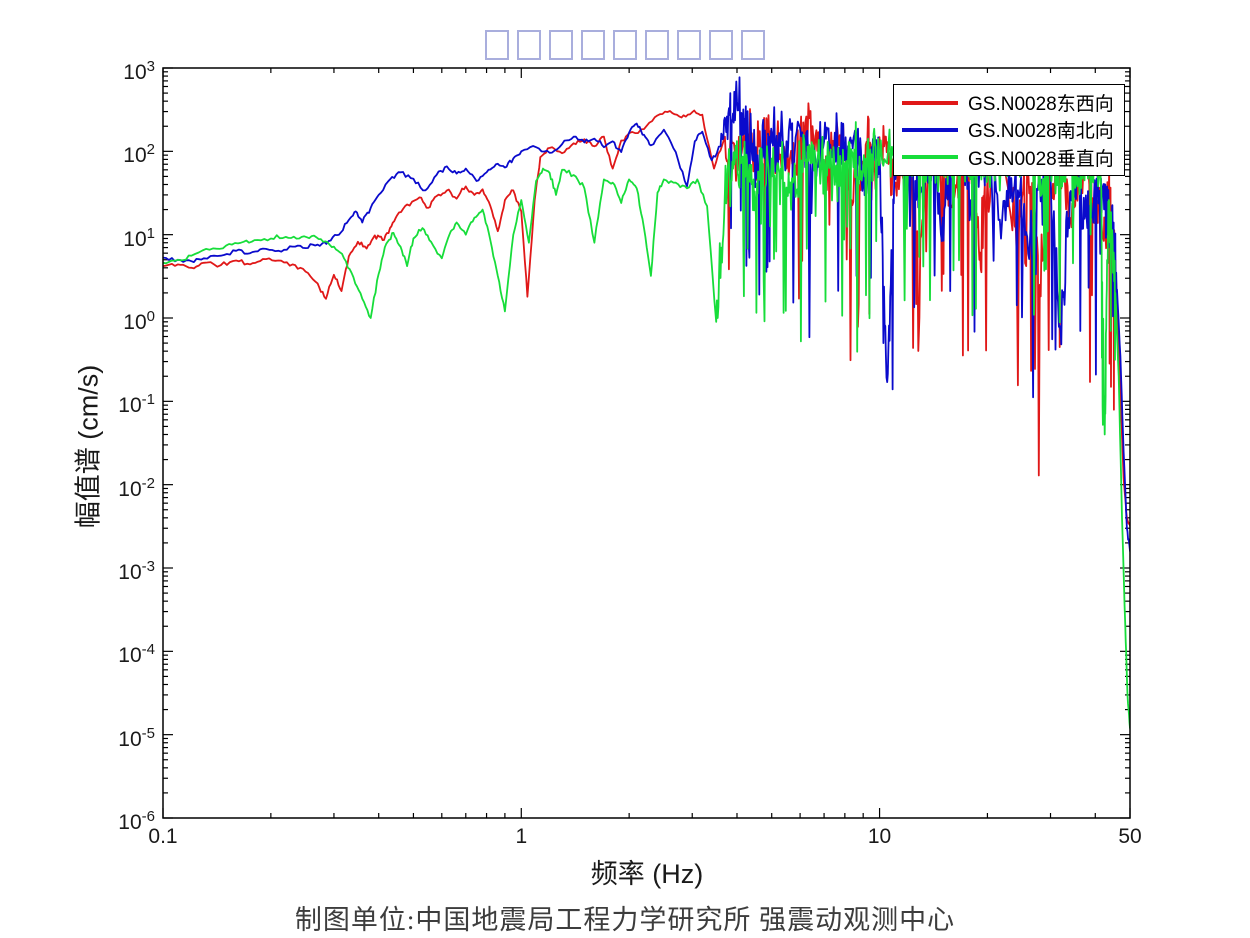 The image size is (1250, 938). Describe the element at coordinates (1041, 105) in the screenshot. I see `legend-label-ew: GS.N0028东西向` at that location.